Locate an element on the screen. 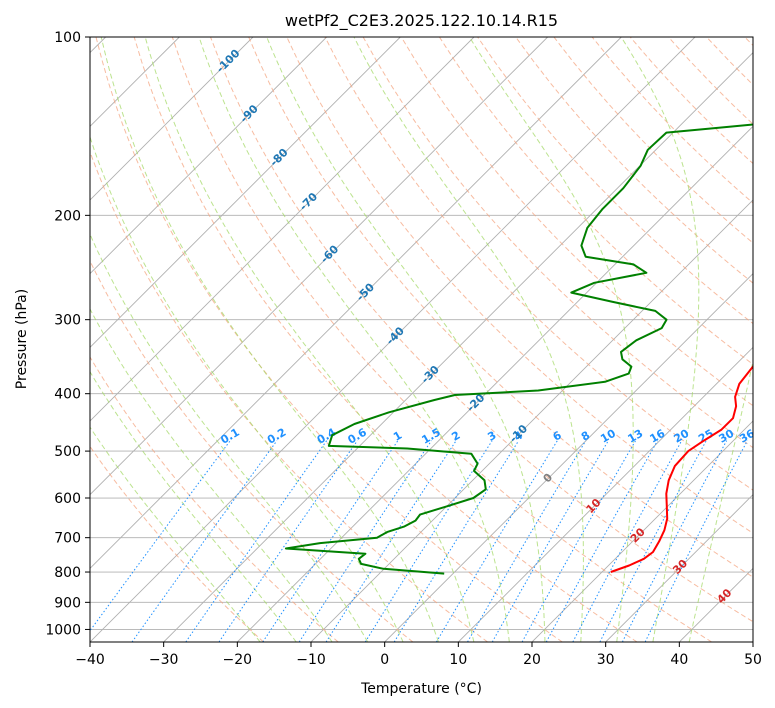 This screenshot has height=708, width=775. mixing-ratio-label: 0.6 is located at coordinates (357, 435).